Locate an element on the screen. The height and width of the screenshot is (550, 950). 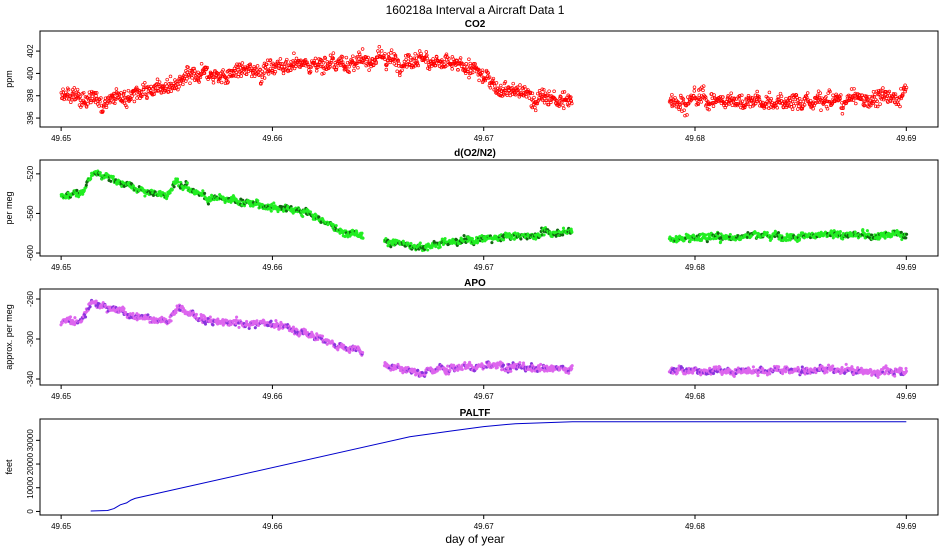
panel-title-paltf: PALTF is located at coordinates (475, 413).